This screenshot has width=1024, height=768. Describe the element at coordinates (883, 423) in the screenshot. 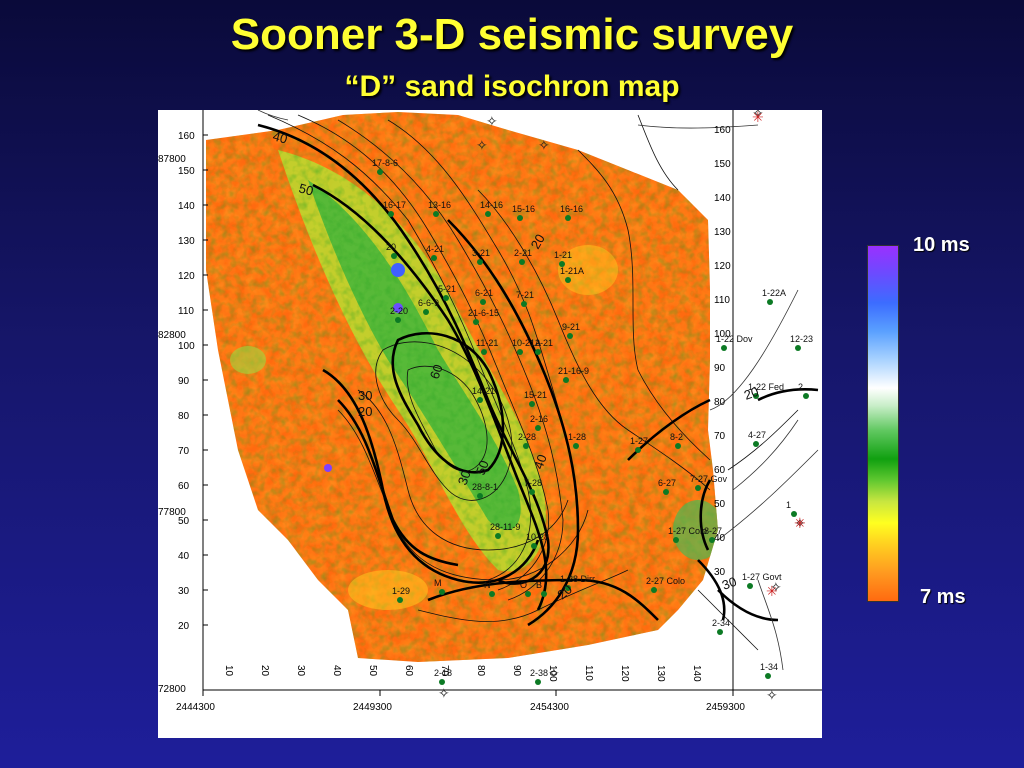

I see `color-scale-bar` at that location.